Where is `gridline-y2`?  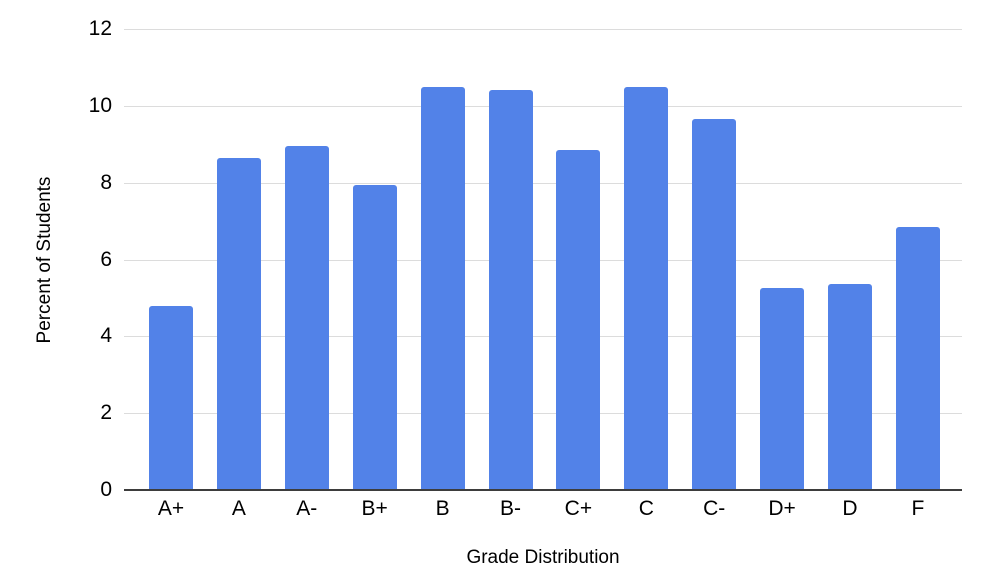
gridline-y2 is located at coordinates (543, 414).